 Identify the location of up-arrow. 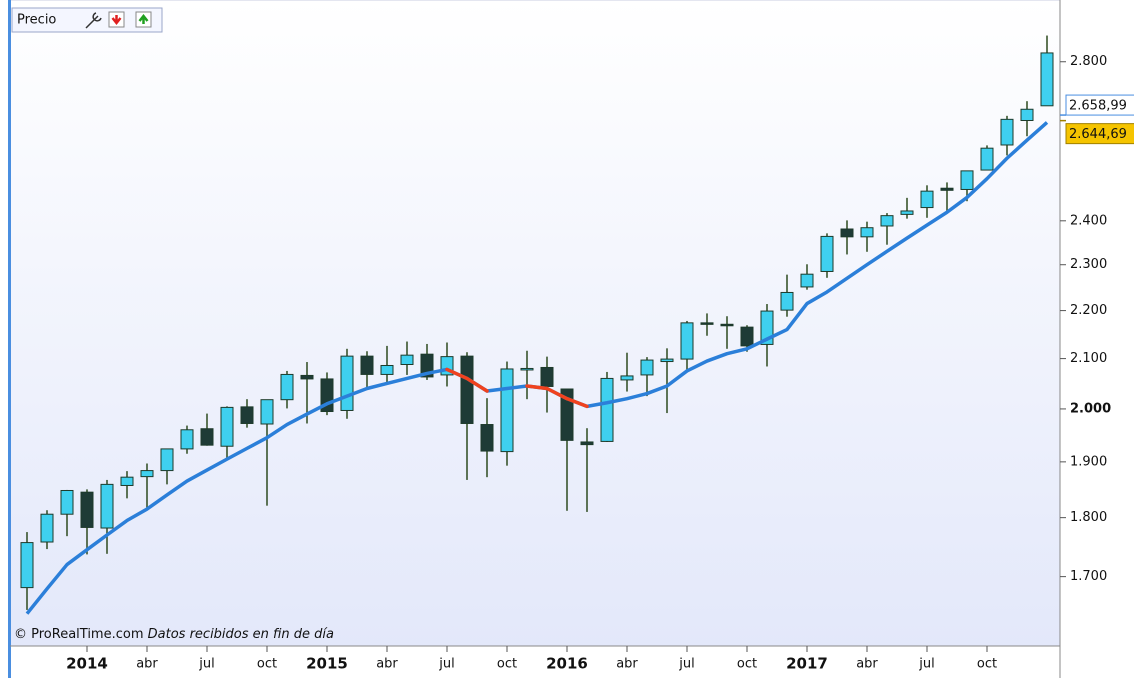
(143, 18).